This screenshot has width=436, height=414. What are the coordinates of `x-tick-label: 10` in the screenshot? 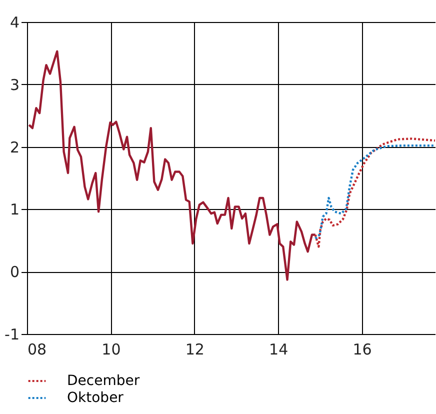 It's located at (111, 349).